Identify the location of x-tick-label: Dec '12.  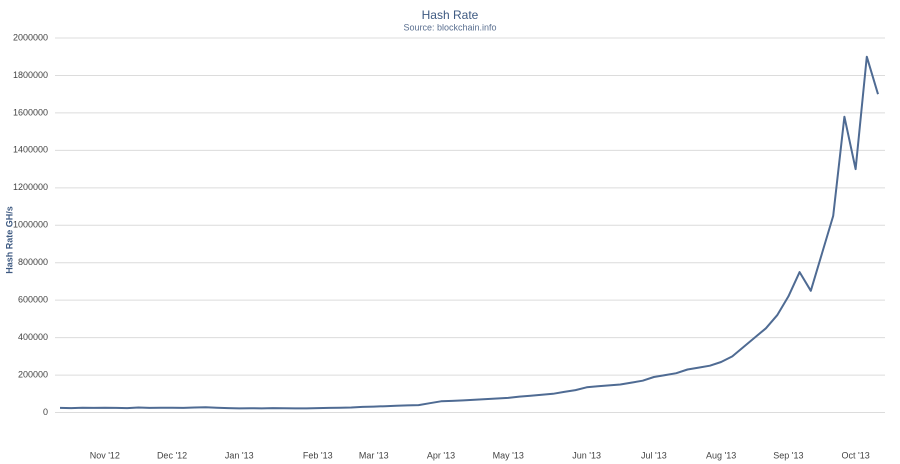
(172, 455).